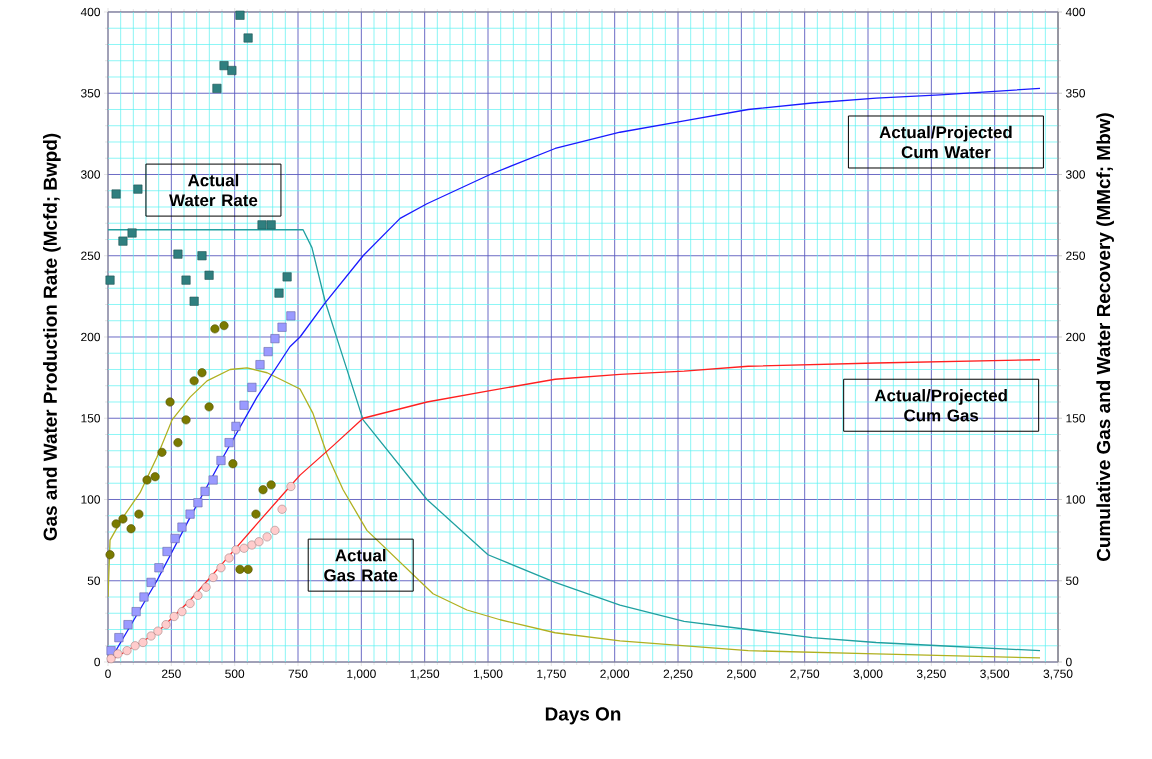 The height and width of the screenshot is (759, 1152). What do you see at coordinates (97, 662) in the screenshot?
I see `y-tick-label: 0` at bounding box center [97, 662].